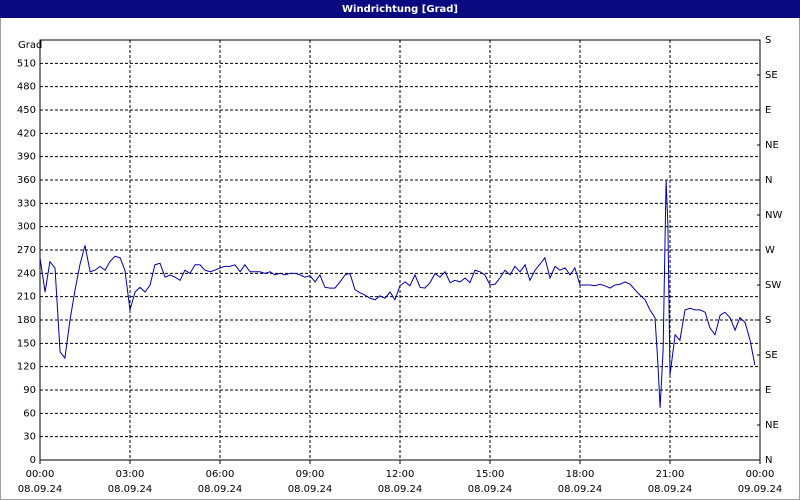 The image size is (800, 500). Describe the element at coordinates (30, 45) in the screenshot. I see `y-axis-label: Grad` at that location.